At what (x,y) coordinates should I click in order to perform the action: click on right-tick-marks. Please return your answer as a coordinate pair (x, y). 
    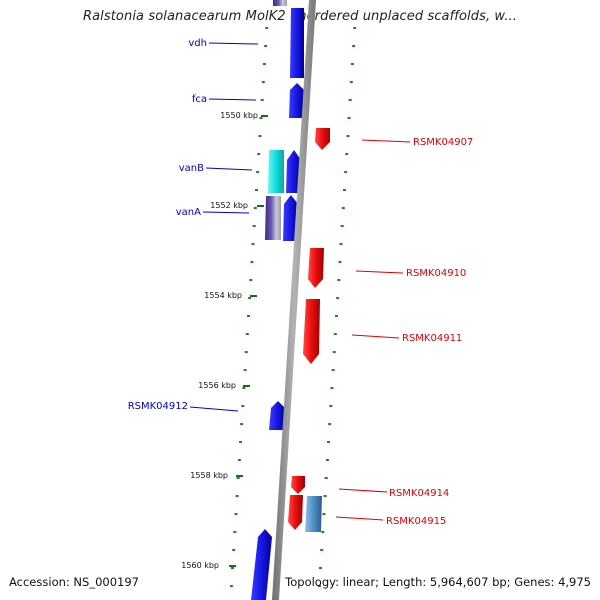
    Looking at the image, I should click on (337, 307).